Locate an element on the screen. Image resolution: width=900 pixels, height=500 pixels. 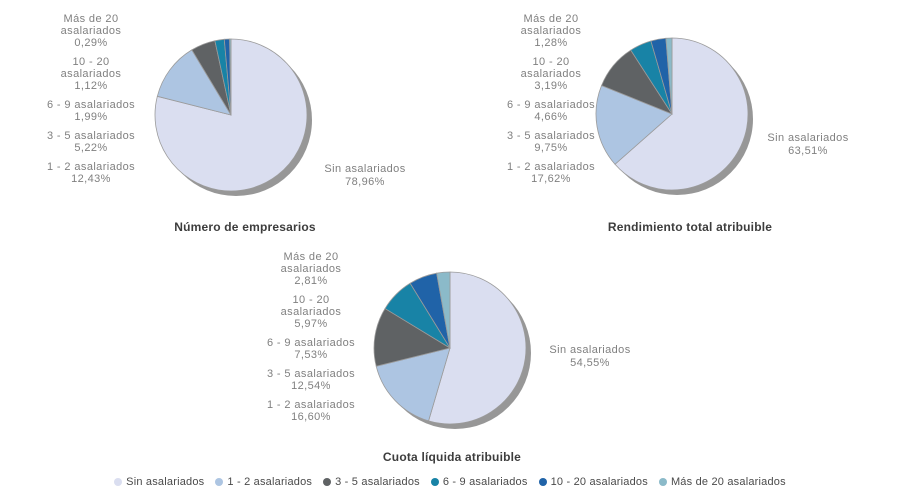
slice-label: 1 - 2 asalariados 17,62% is located at coordinates (551, 173).